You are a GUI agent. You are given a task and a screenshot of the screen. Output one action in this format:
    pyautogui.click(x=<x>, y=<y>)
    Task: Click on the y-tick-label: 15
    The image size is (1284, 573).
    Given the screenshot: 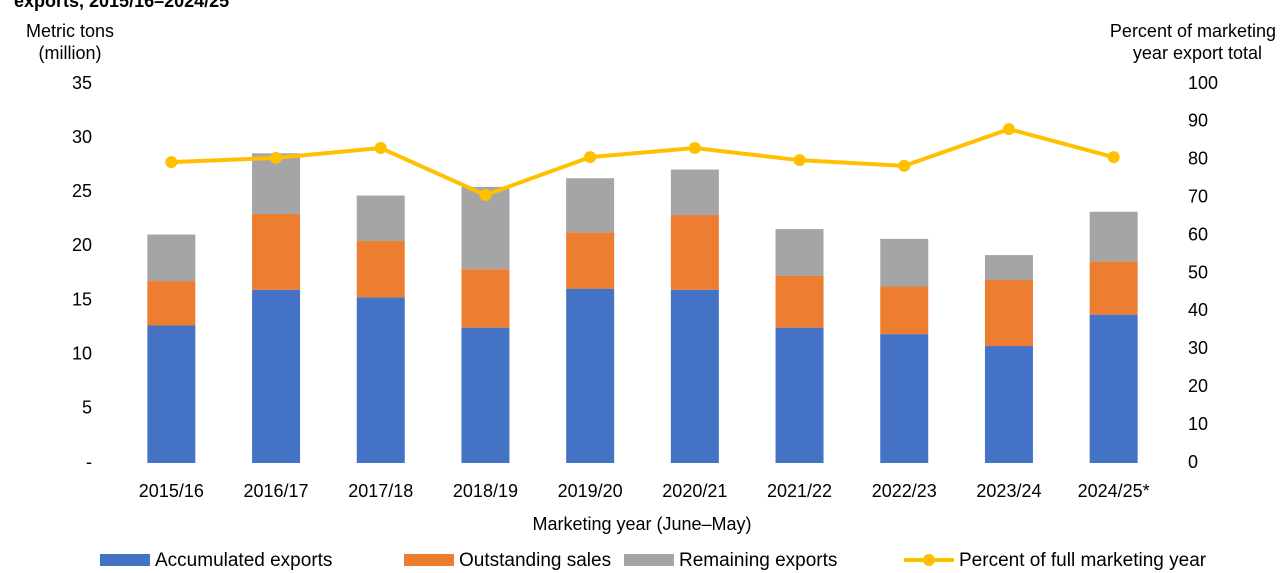 What is the action you would take?
    pyautogui.click(x=82, y=299)
    